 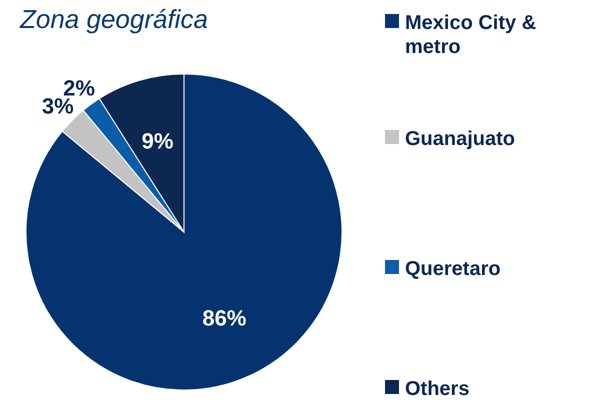 I want to click on legend-label: Others, so click(x=437, y=389).